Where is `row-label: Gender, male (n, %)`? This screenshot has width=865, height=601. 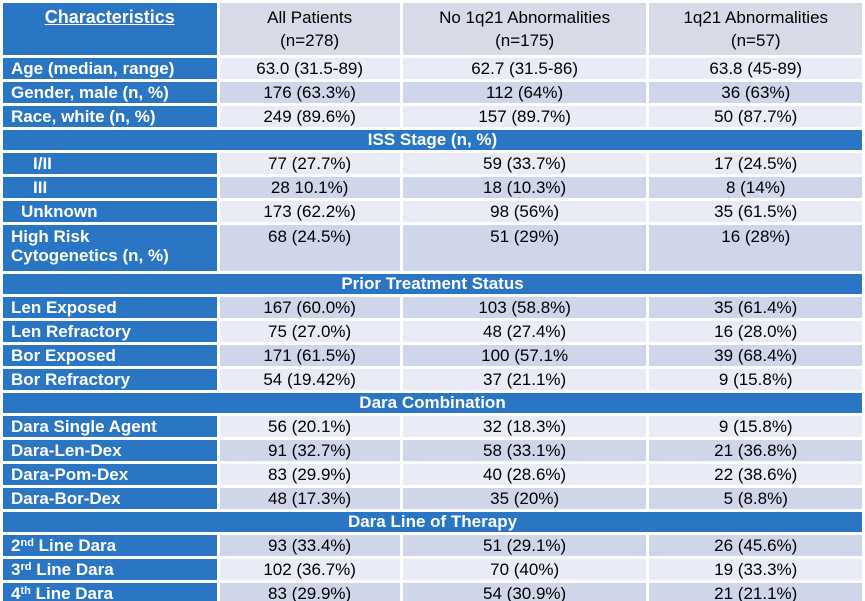 row-label: Gender, male (n, %) is located at coordinates (90, 92).